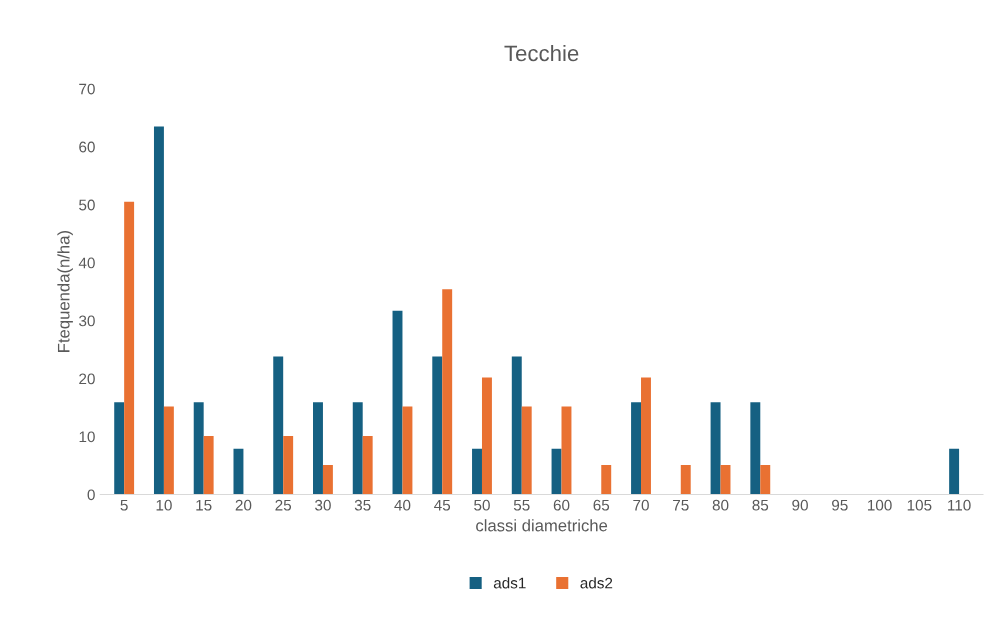 Image resolution: width=1003 pixels, height=634 pixels. Describe the element at coordinates (561, 505) in the screenshot. I see `x-tick-label: 60` at that location.